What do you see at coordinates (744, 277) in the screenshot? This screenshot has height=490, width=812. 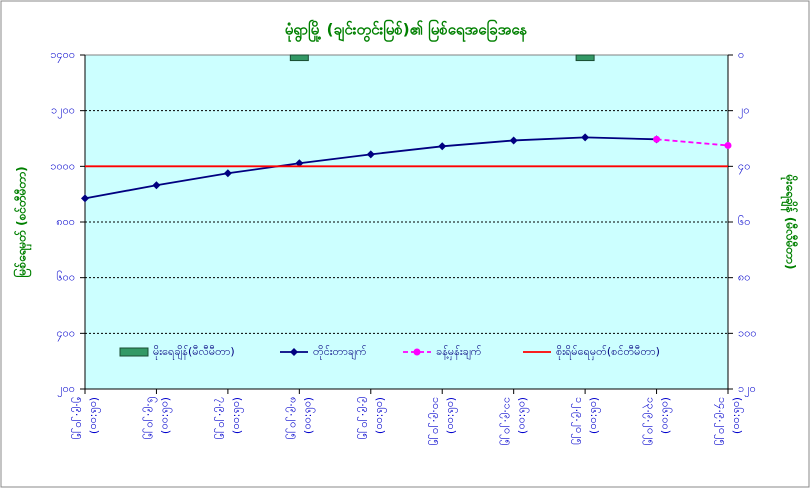 I see `y2-tick-label: ၈၀` at bounding box center [744, 277].